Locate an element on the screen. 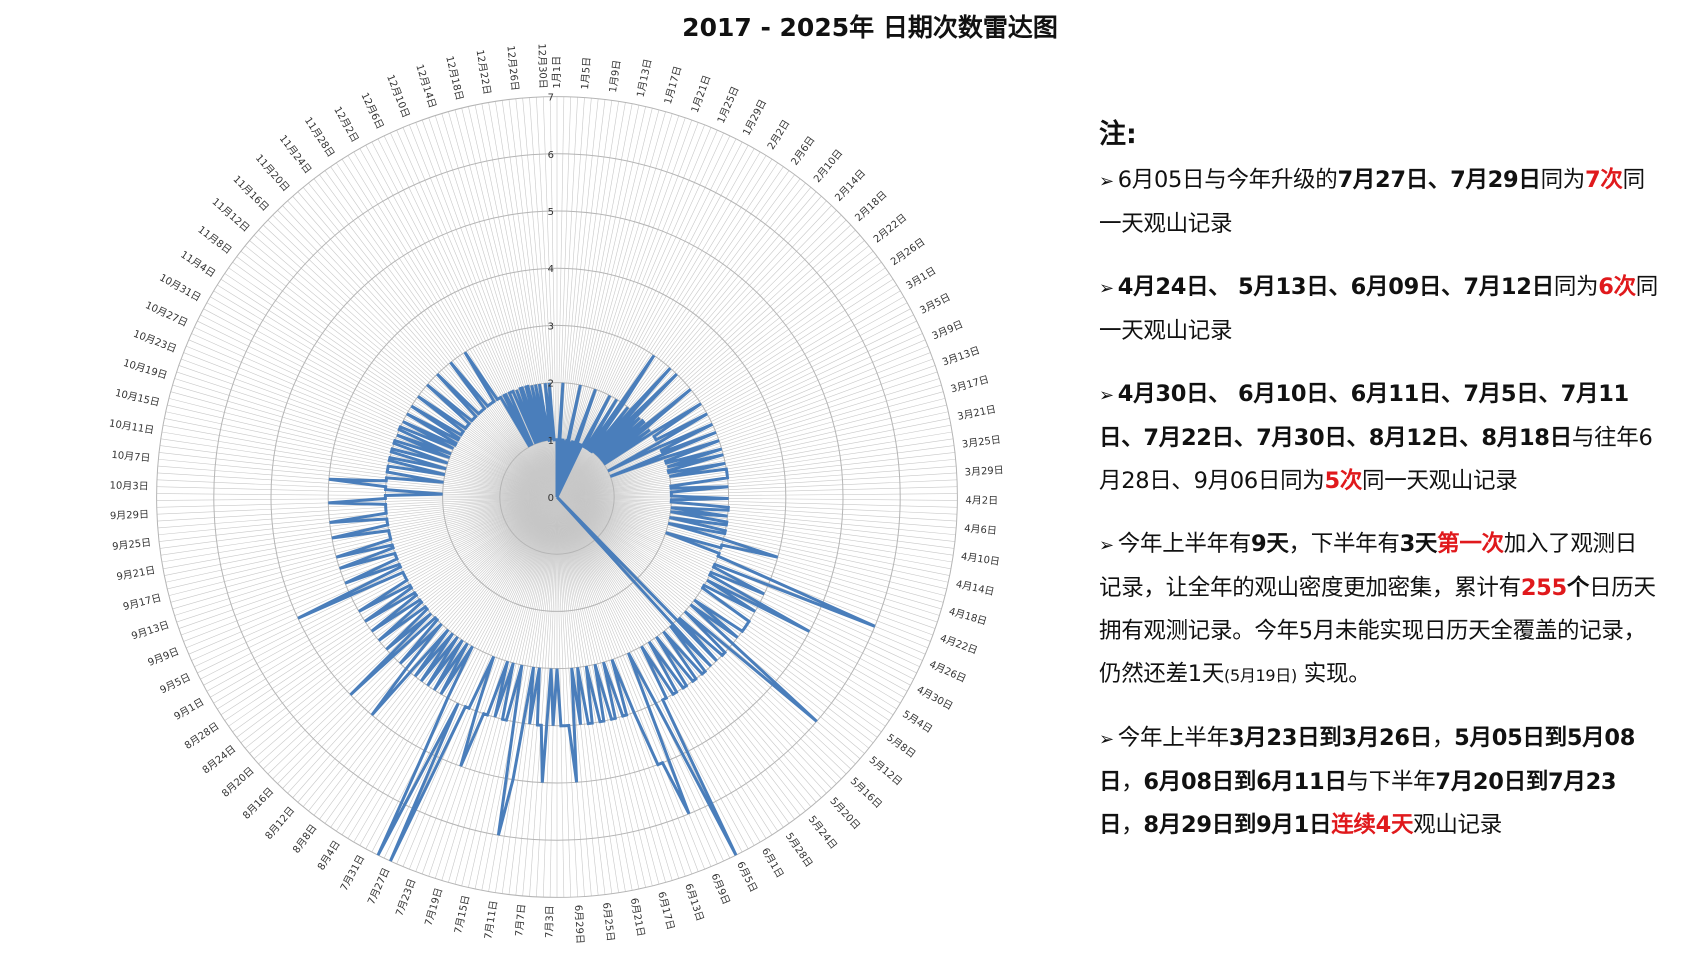  category-label: 1月13日 is located at coordinates (645, 78).